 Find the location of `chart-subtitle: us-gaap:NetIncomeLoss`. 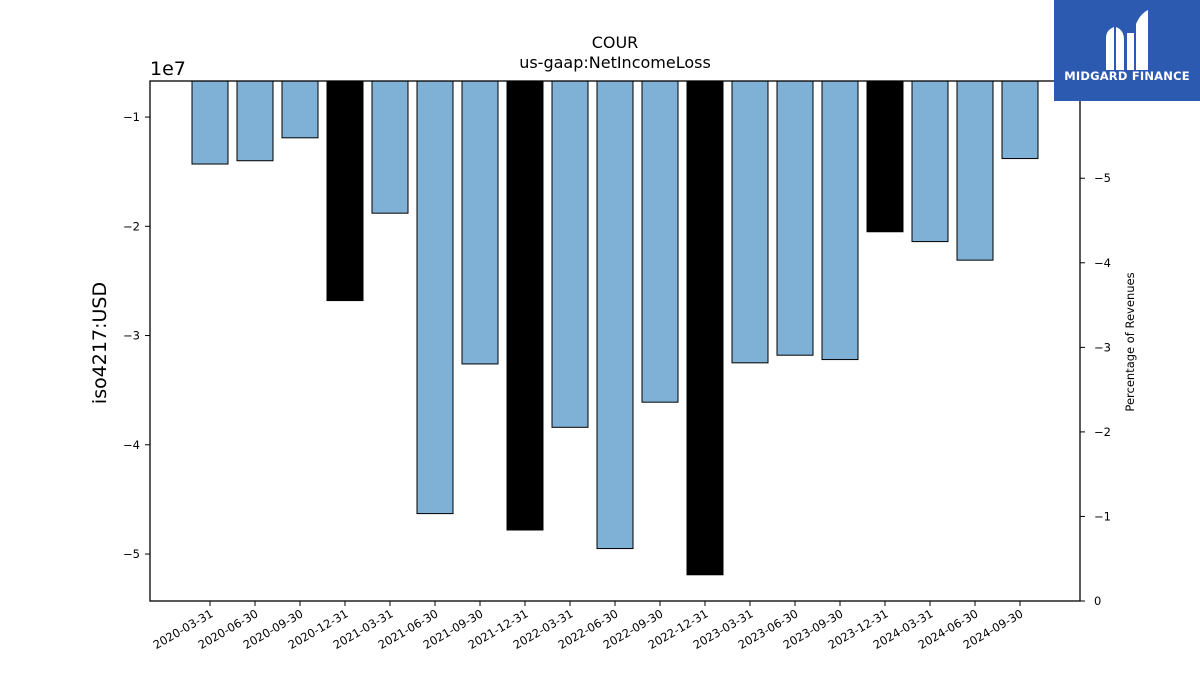

chart-subtitle: us-gaap:NetIncomeLoss is located at coordinates (615, 62).